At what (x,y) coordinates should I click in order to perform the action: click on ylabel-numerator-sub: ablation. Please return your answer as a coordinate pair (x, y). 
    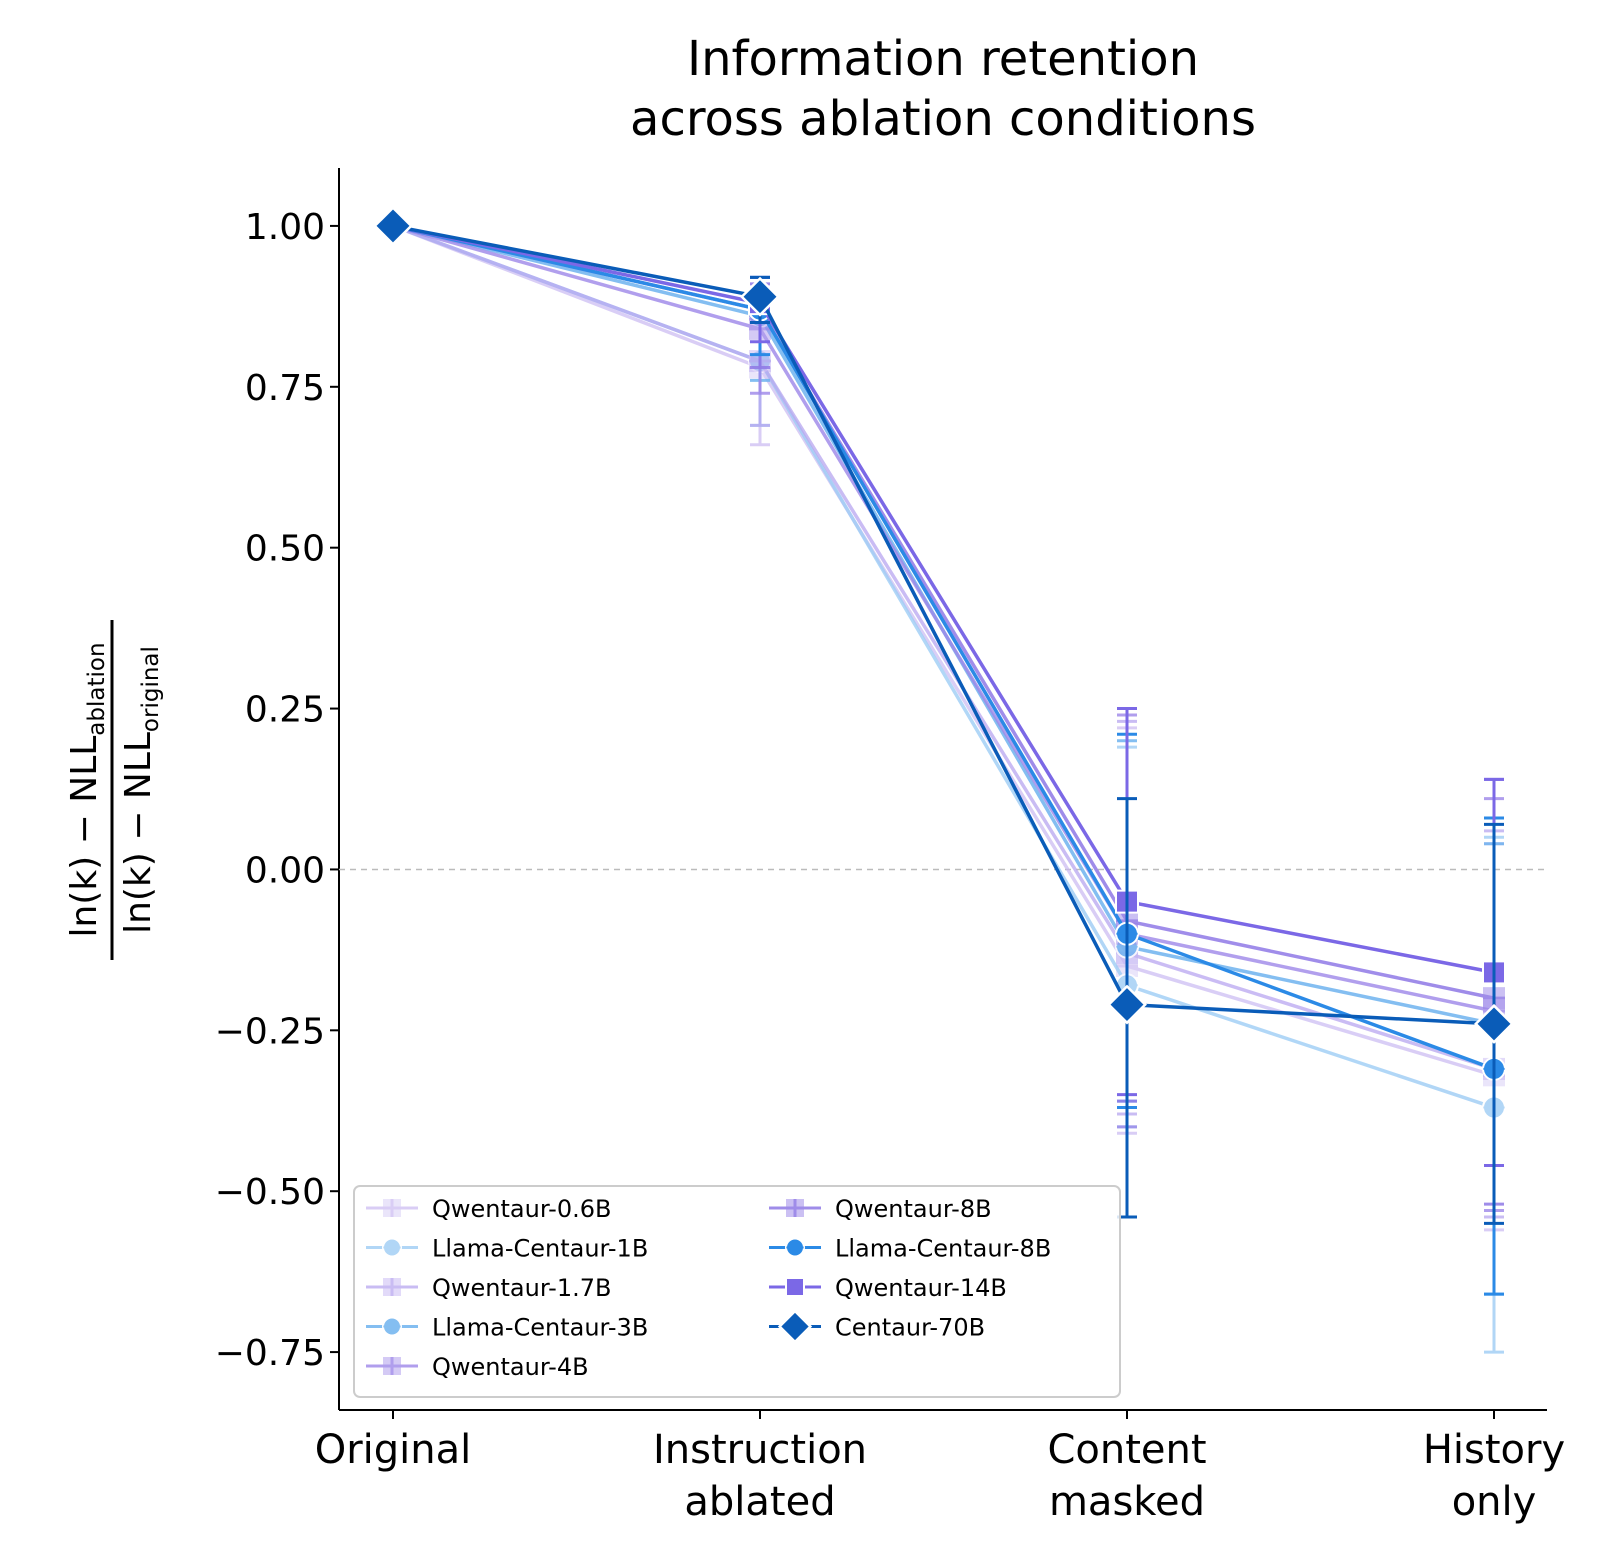
    Looking at the image, I should click on (97, 688).